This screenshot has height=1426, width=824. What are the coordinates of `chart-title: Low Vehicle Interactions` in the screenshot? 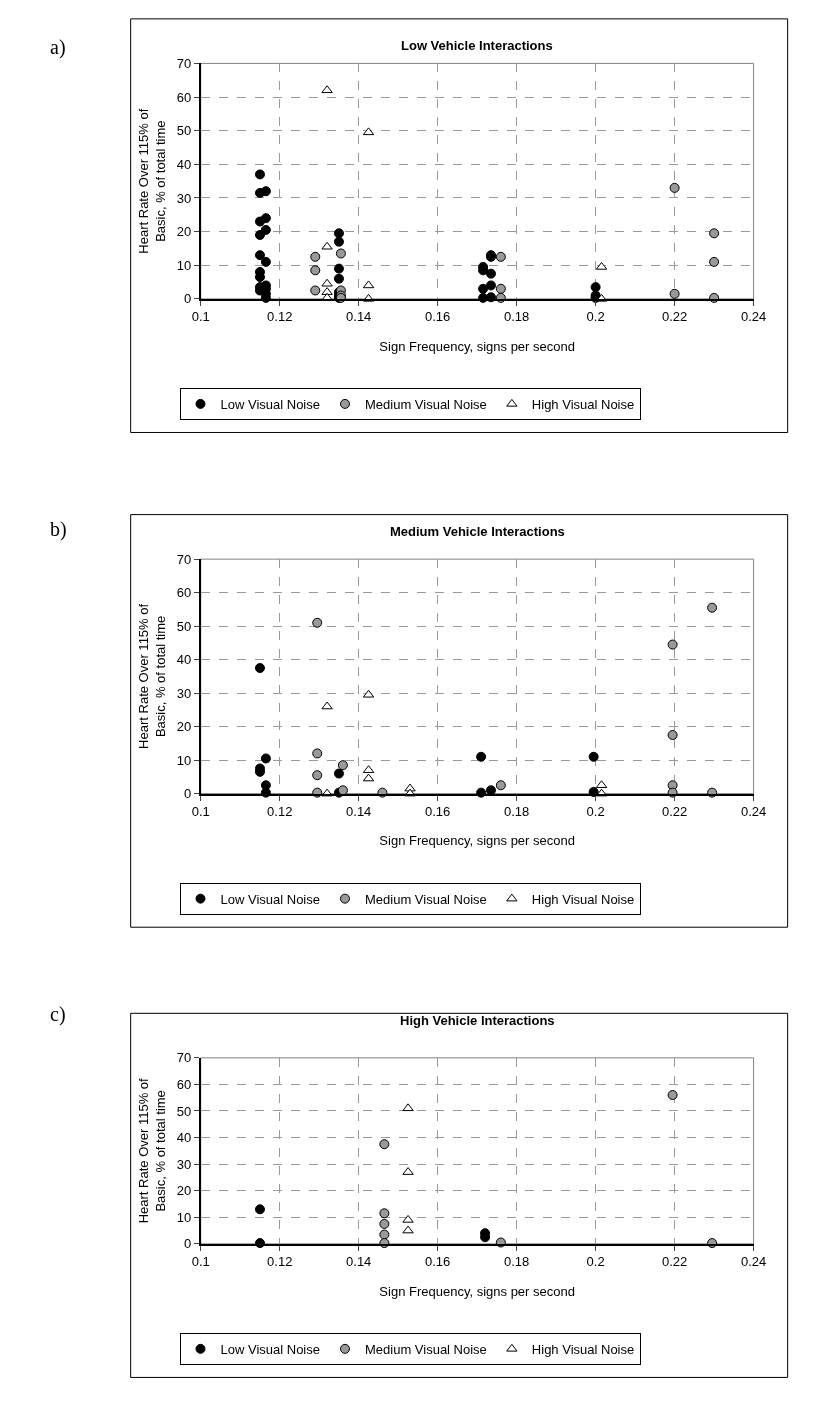 It's located at (477, 45).